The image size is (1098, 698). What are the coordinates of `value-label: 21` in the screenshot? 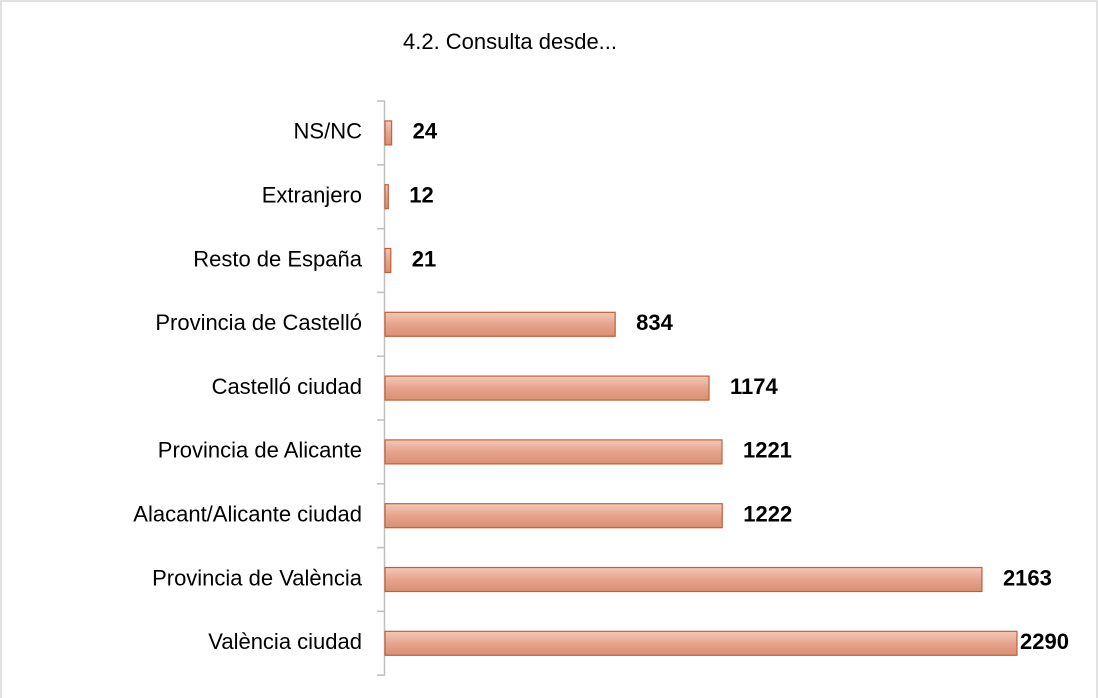 It's located at (424, 258).